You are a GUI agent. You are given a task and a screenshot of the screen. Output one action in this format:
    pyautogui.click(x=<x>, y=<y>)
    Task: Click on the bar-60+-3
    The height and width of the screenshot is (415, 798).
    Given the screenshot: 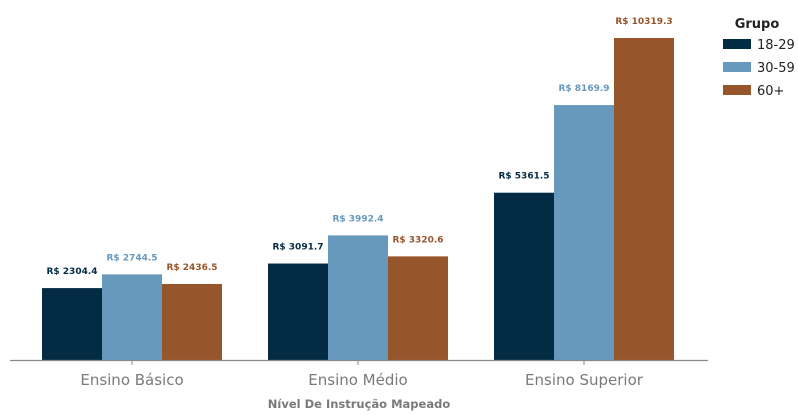 What is the action you would take?
    pyautogui.click(x=644, y=199)
    